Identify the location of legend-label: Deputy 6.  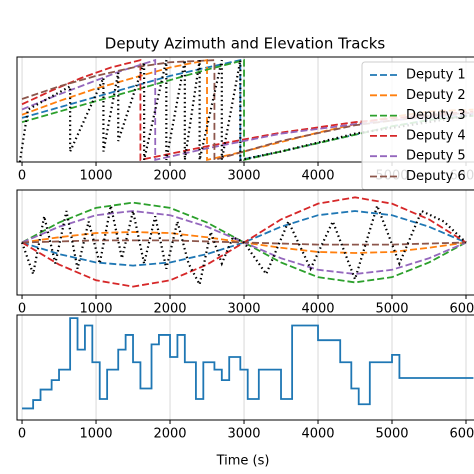
(436, 176).